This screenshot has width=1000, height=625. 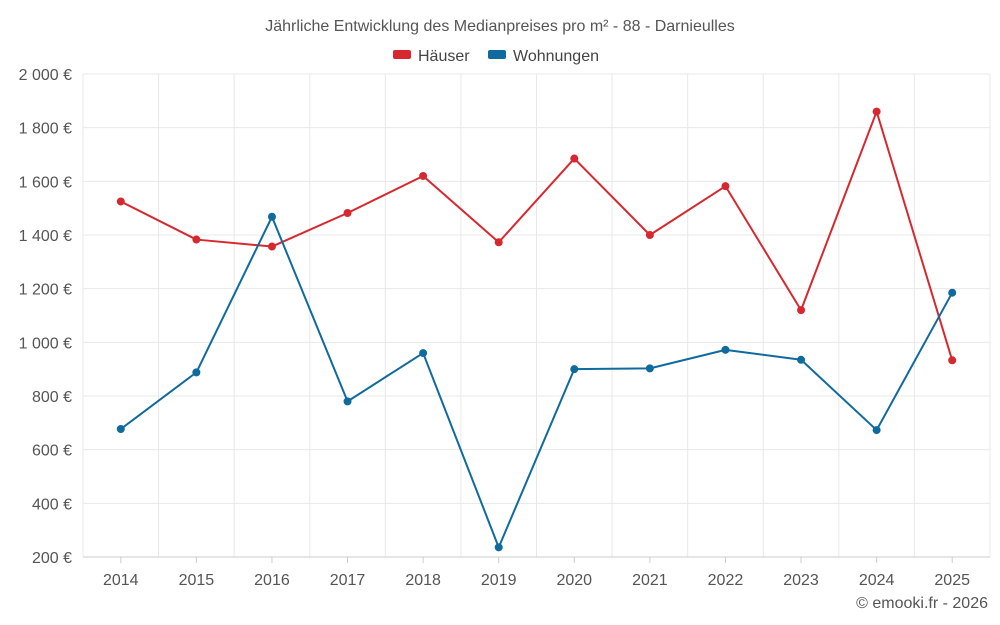 What do you see at coordinates (45, 182) in the screenshot?
I see `y-tick-label: 1 600 €` at bounding box center [45, 182].